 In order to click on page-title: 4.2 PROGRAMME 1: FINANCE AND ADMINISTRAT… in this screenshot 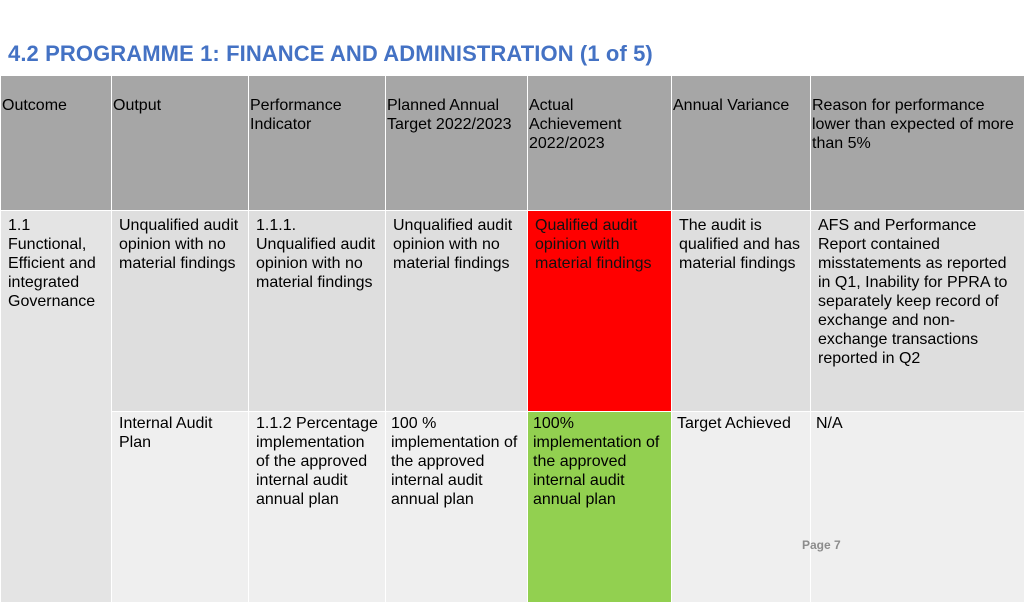, I will do `click(330, 54)`.